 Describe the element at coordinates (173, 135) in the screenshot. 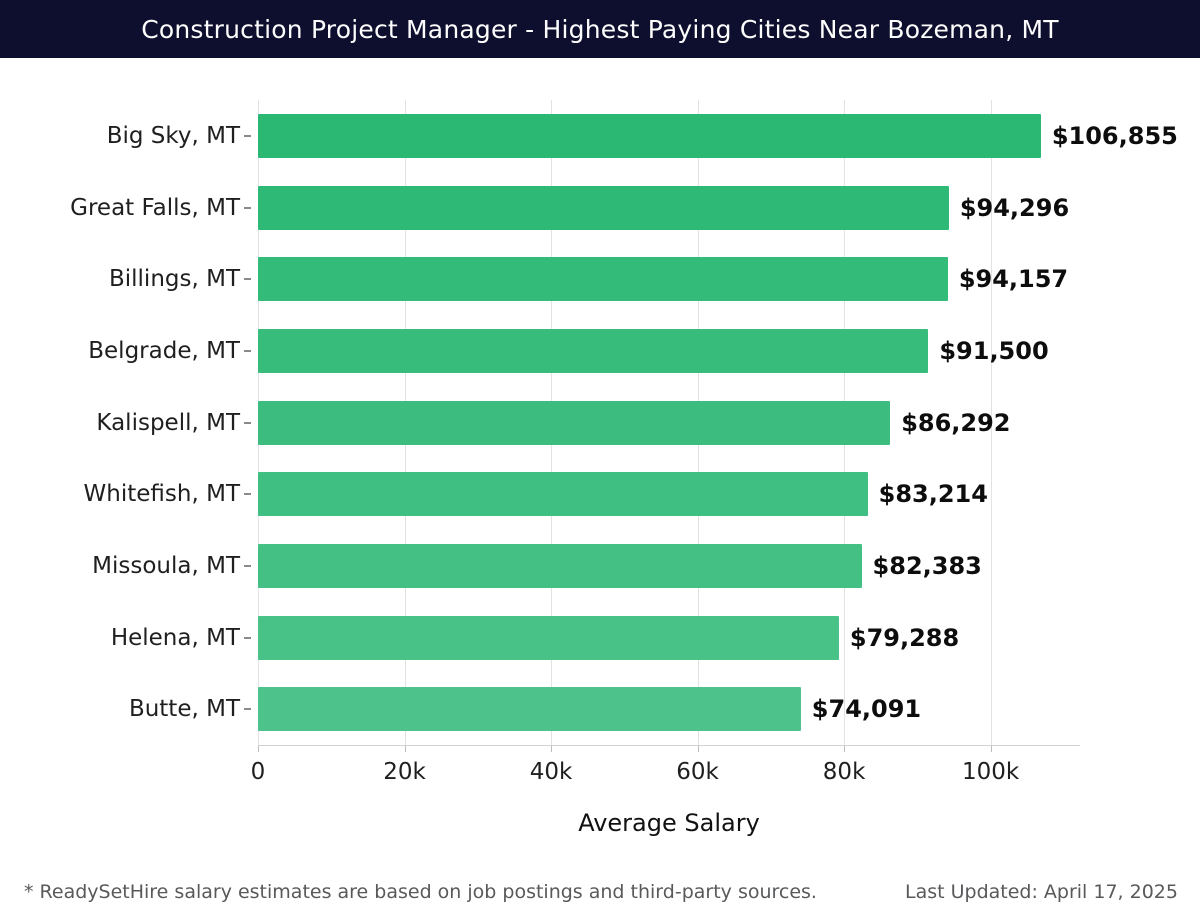

I see `y-axis-label: Big Sky, MT` at that location.